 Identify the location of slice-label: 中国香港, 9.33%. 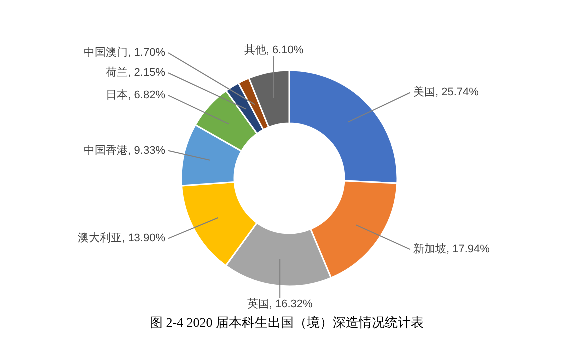
(125, 150).